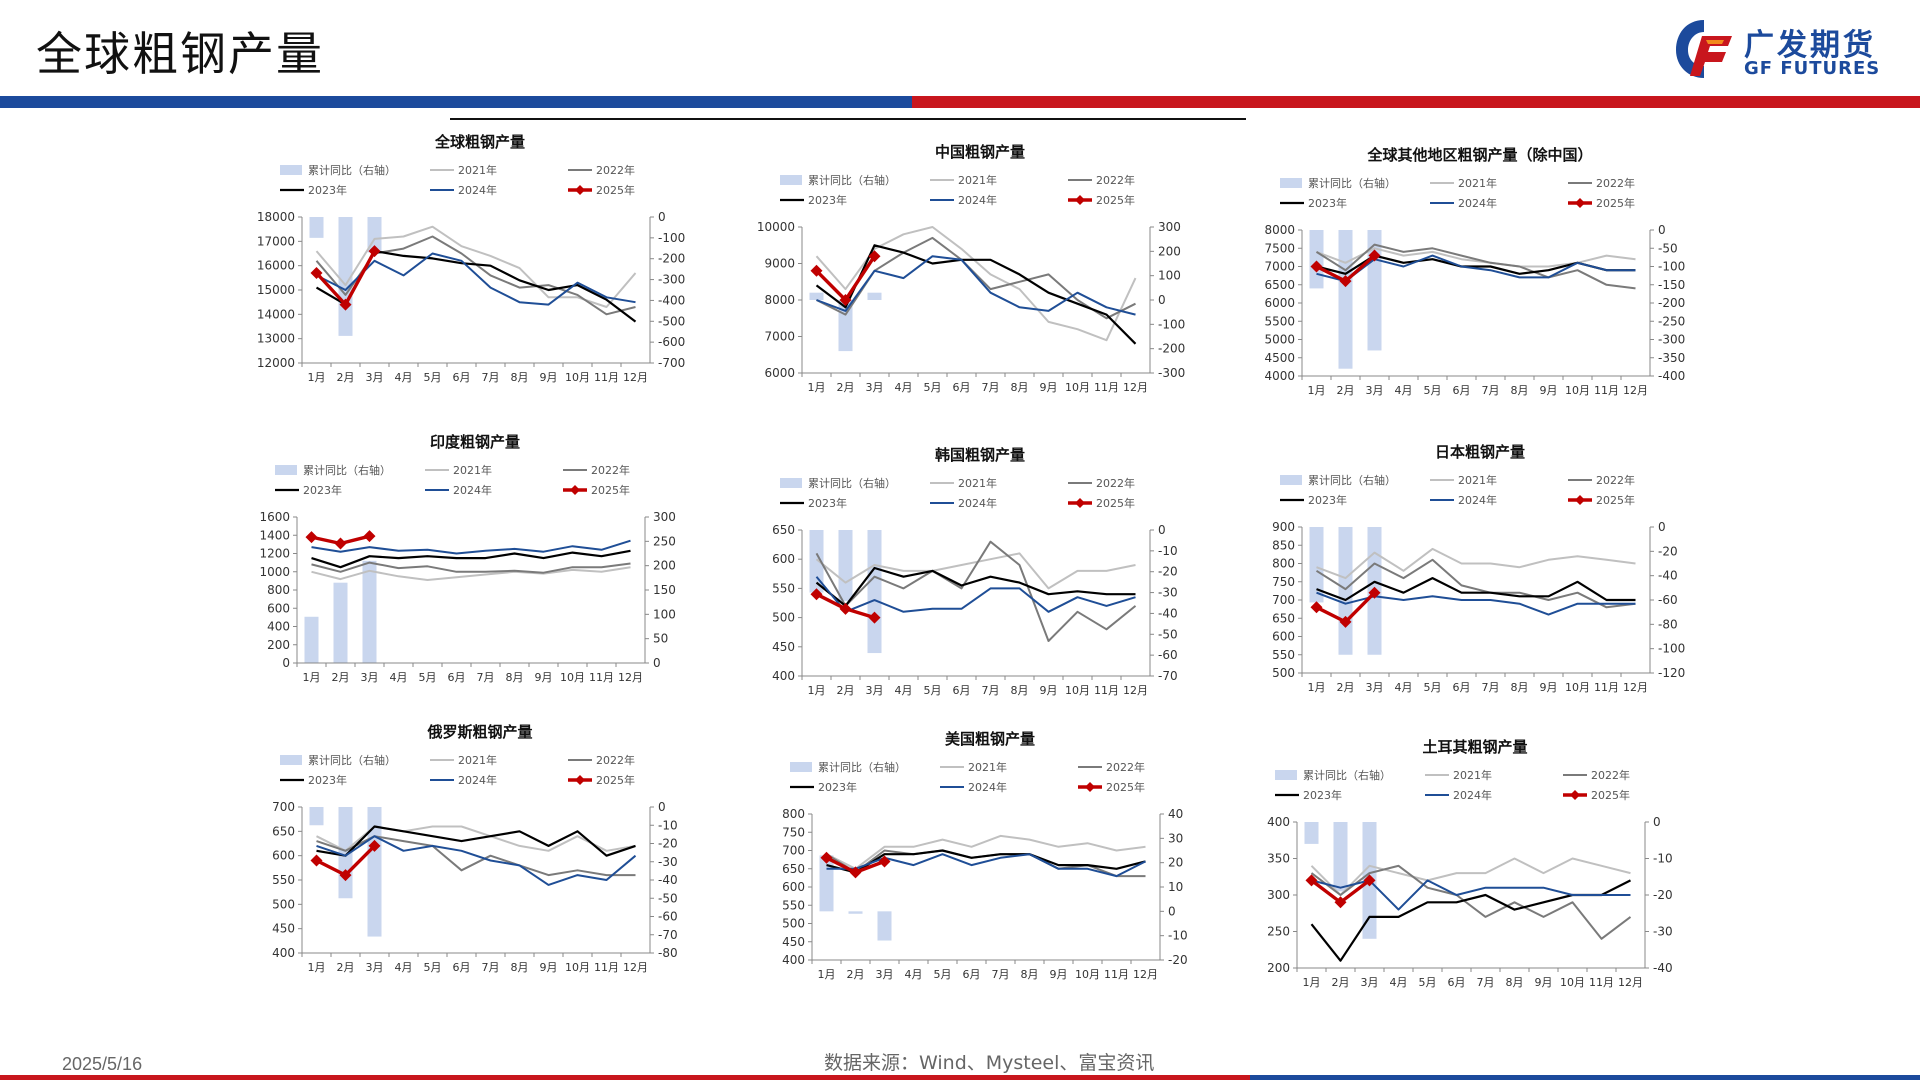 This screenshot has width=1920, height=1080. What do you see at coordinates (668, 953) in the screenshot?
I see `y2-tick-label: -80` at bounding box center [668, 953].